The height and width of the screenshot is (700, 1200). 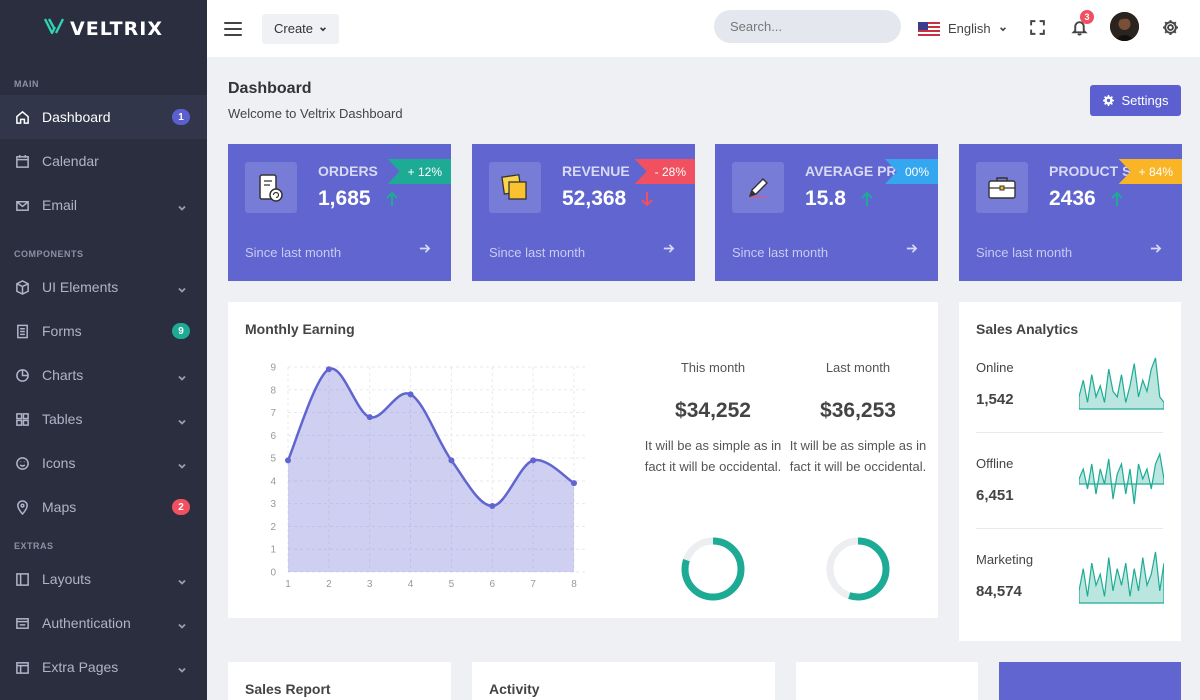 What do you see at coordinates (493, 584) in the screenshot?
I see `x-tick-label: 6` at bounding box center [493, 584].